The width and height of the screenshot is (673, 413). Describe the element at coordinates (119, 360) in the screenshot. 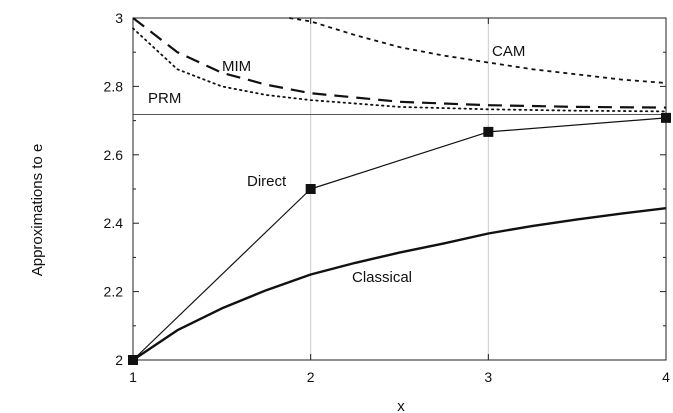

I see `y-tick-label: 2` at that location.